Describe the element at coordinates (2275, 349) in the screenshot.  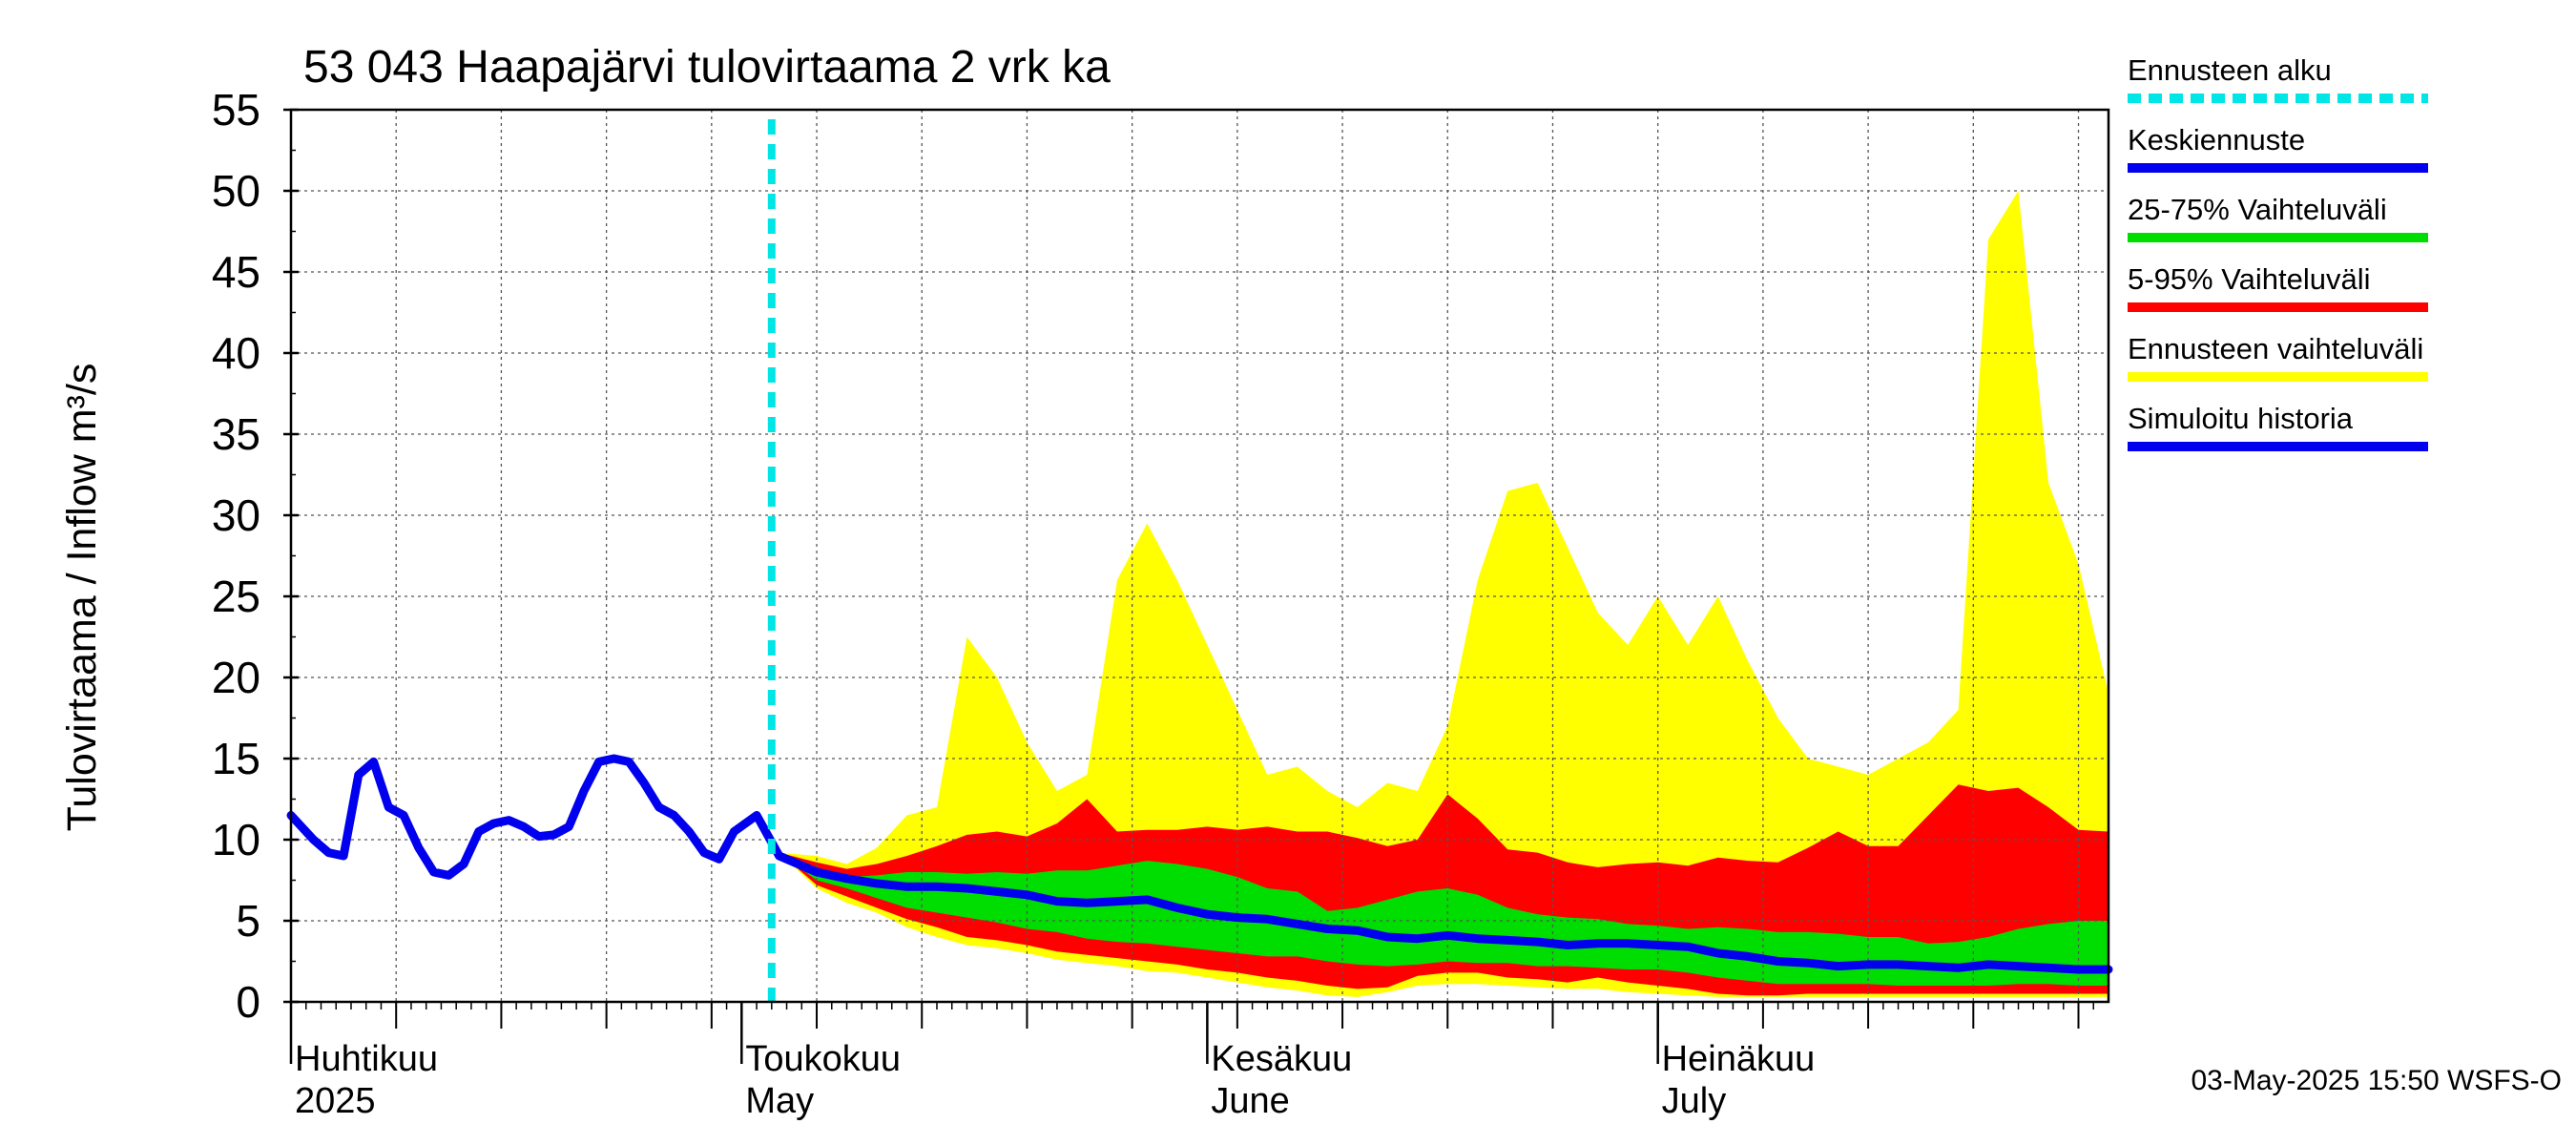
I see `legend-label: Ennusteen vaihteluväli` at that location.